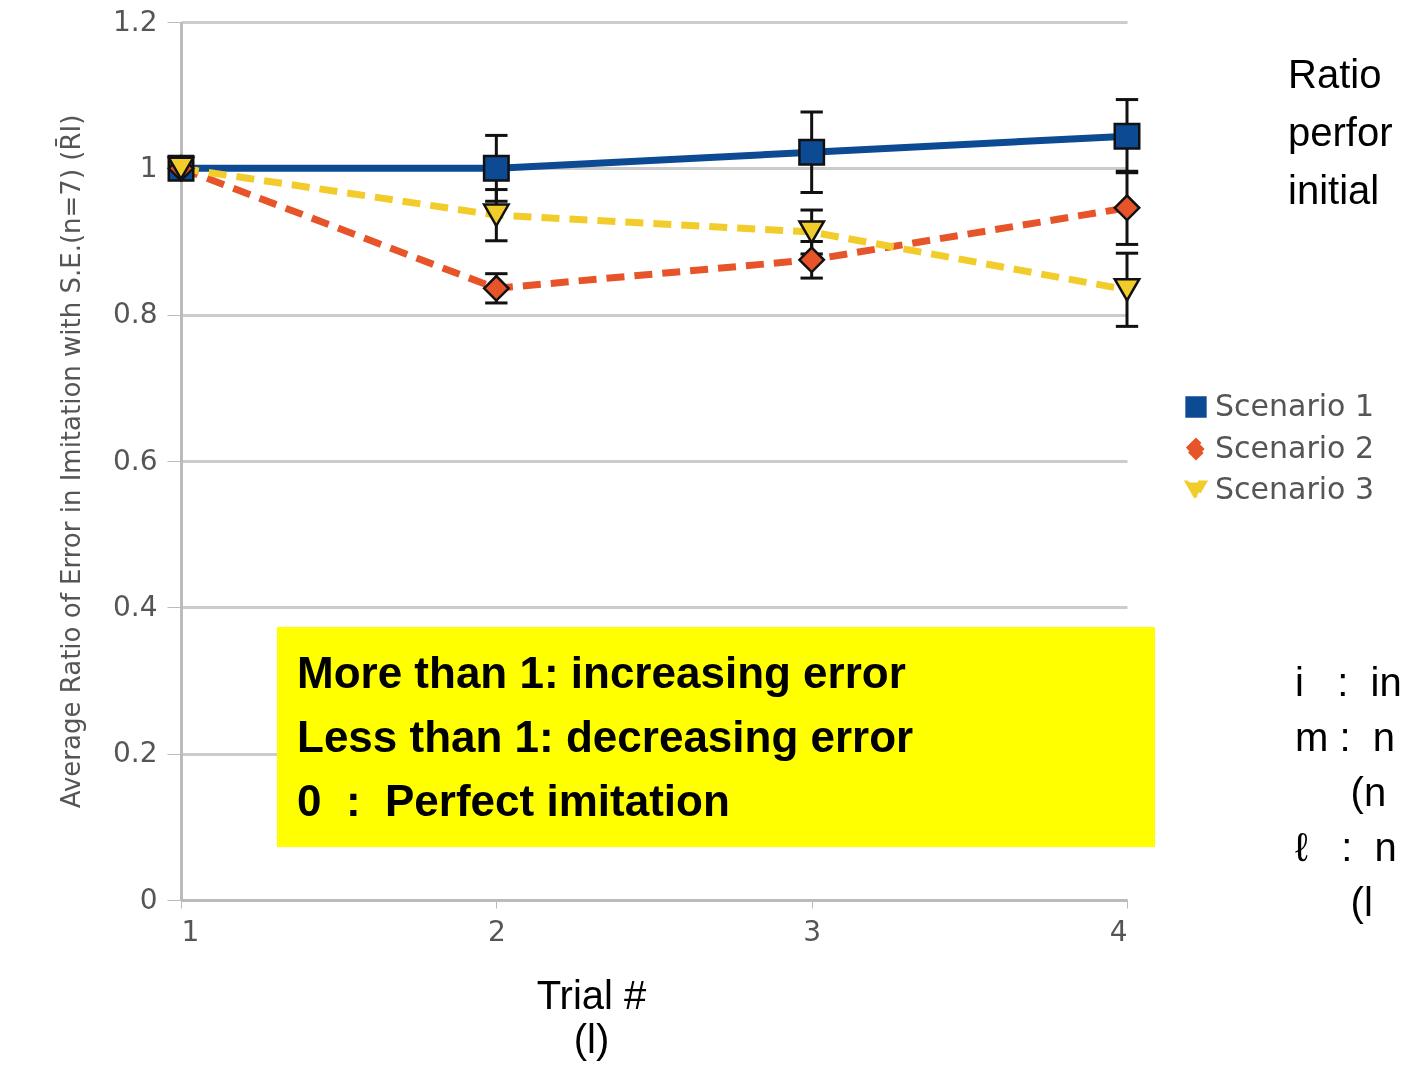  Describe the element at coordinates (716, 737) in the screenshot. I see `note-box: More than 1: increasing error Less than 1: decreasing error 0 : Perfect imitation` at that location.